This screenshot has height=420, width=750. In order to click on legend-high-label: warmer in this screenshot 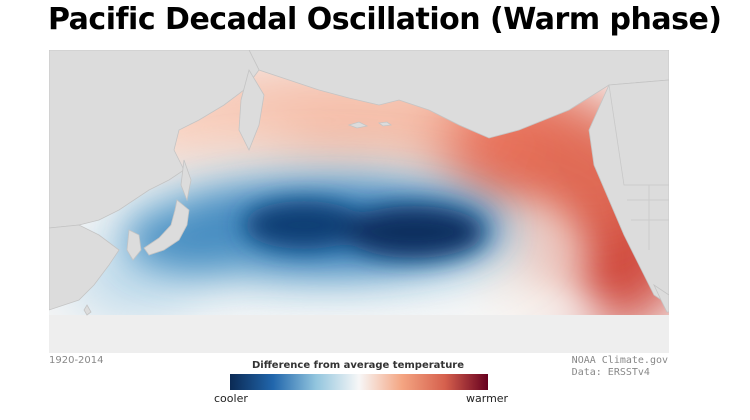, I will do `click(487, 398)`.